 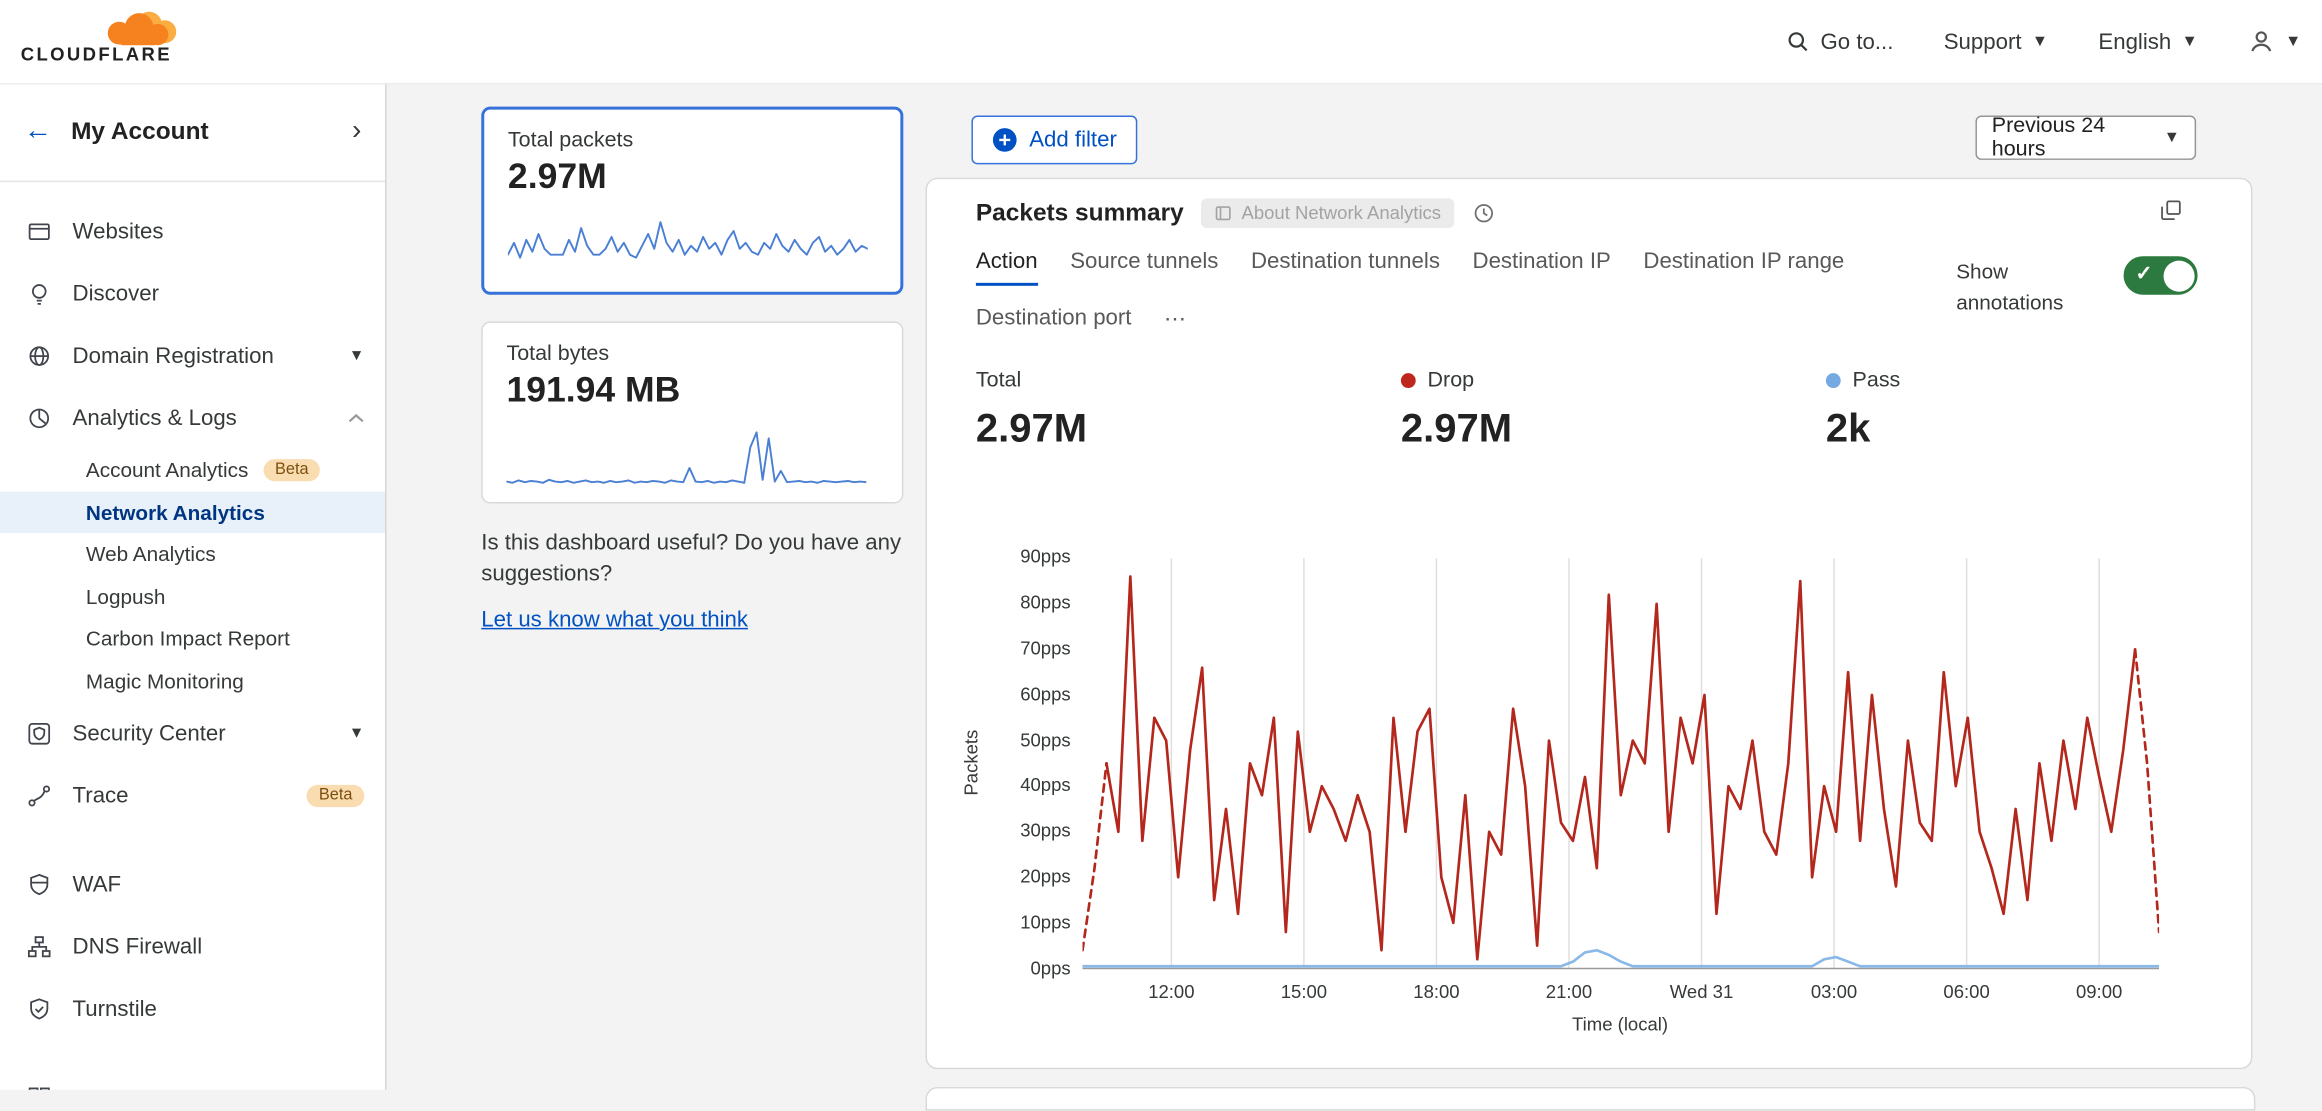 I want to click on sidebar-item-logpush: Logpush, so click(x=125, y=596).